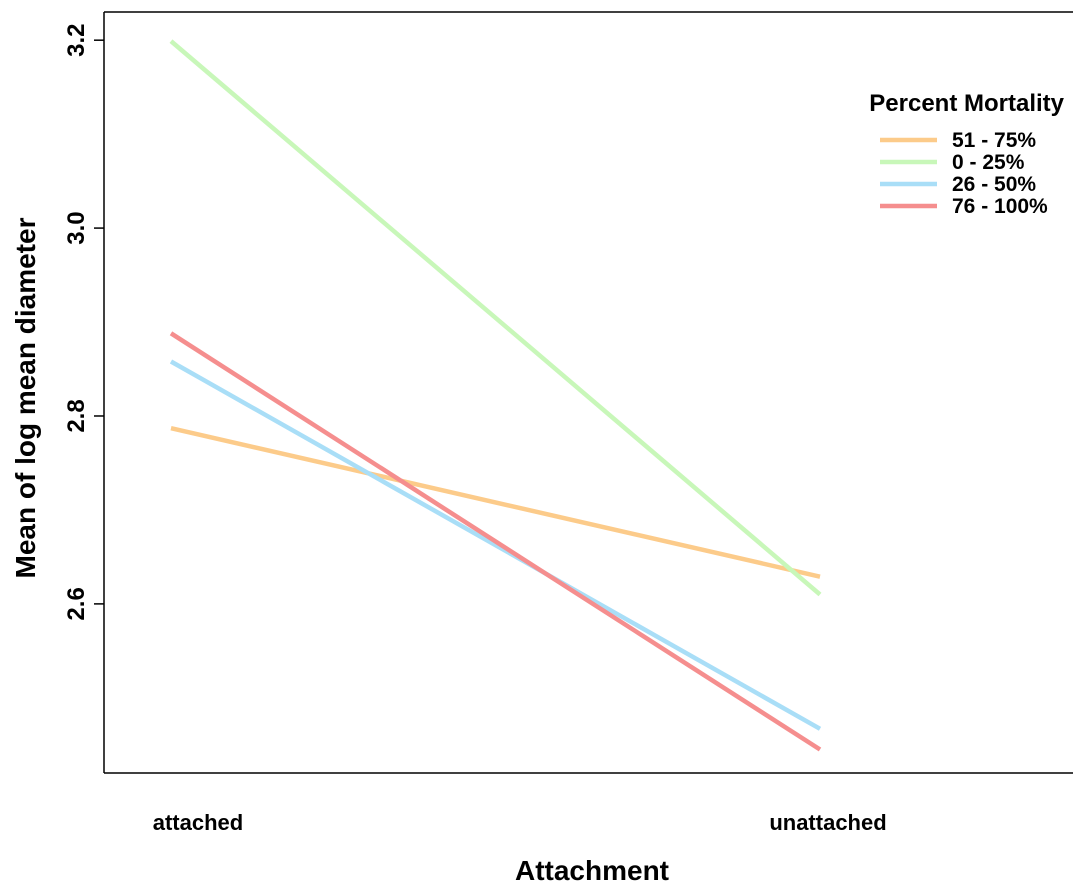 The height and width of the screenshot is (882, 1073). What do you see at coordinates (76, 39) in the screenshot?
I see `y-tick-label: 3.2` at bounding box center [76, 39].